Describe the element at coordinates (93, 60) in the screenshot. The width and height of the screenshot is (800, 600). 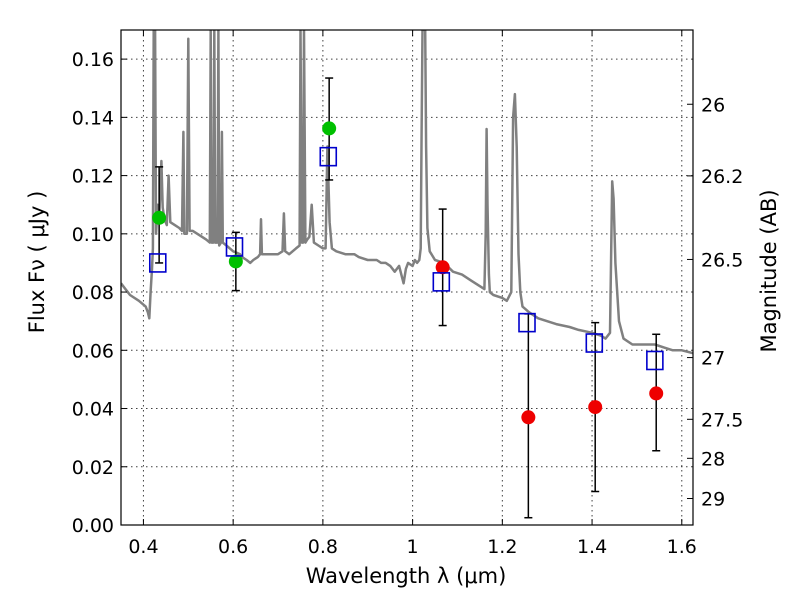
I see `y-tick-label: 0.16` at that location.